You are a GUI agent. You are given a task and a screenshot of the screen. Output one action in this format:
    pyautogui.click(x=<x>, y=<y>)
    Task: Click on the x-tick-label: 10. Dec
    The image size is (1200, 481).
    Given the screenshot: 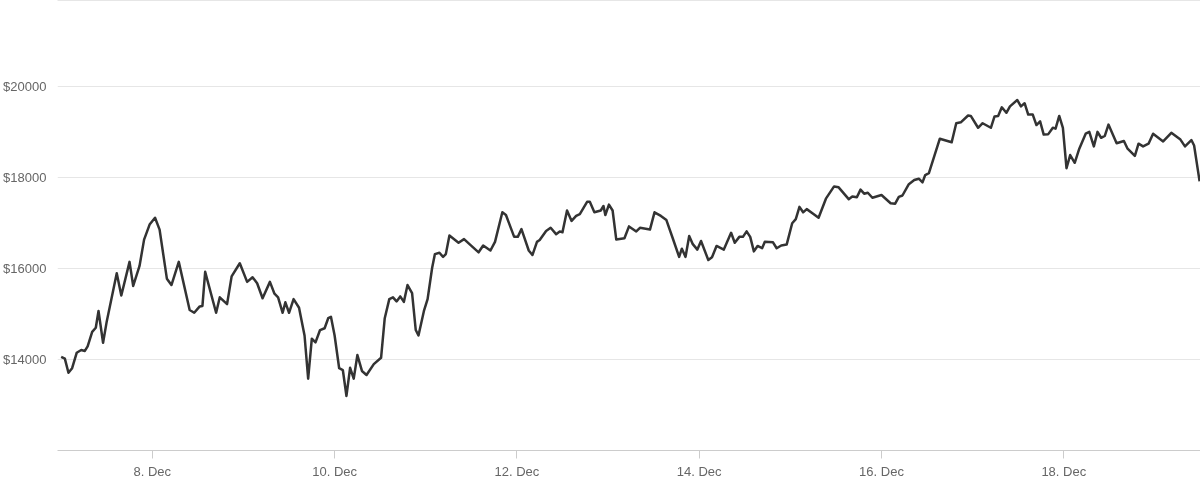 What is the action you would take?
    pyautogui.click(x=335, y=471)
    